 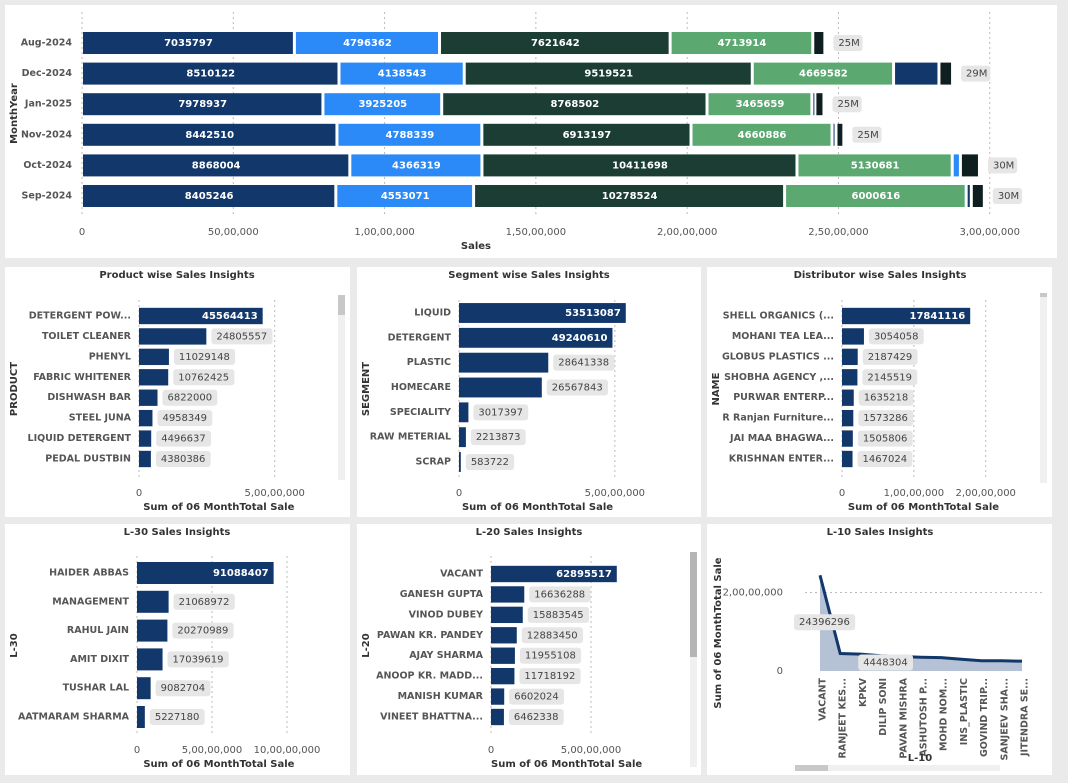 I want to click on y-tick-label: 0, so click(x=780, y=671).